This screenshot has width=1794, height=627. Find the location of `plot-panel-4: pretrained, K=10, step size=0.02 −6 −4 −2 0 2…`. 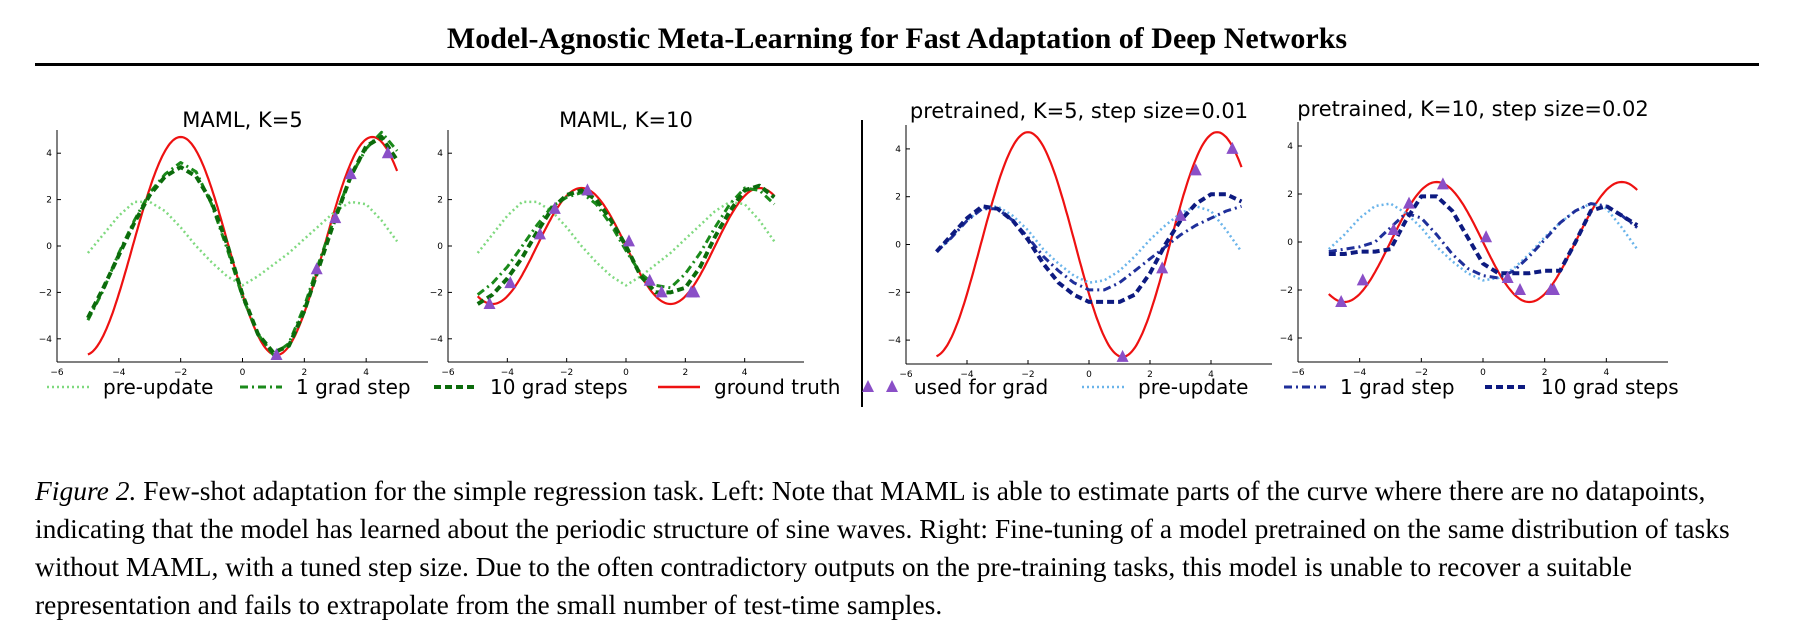

plot-panel-4: pretrained, K=10, step size=0.02 −6 −4 −2 0 2… is located at coordinates (1474, 239).